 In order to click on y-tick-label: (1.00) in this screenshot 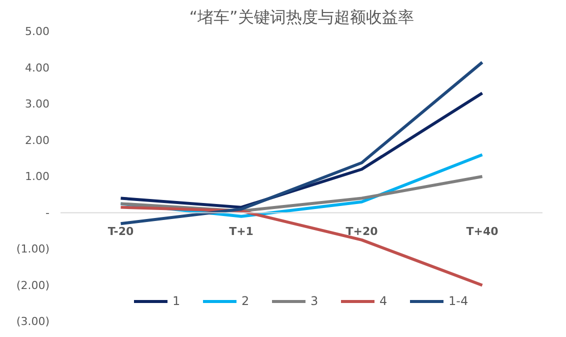, I will do `click(33, 249)`.